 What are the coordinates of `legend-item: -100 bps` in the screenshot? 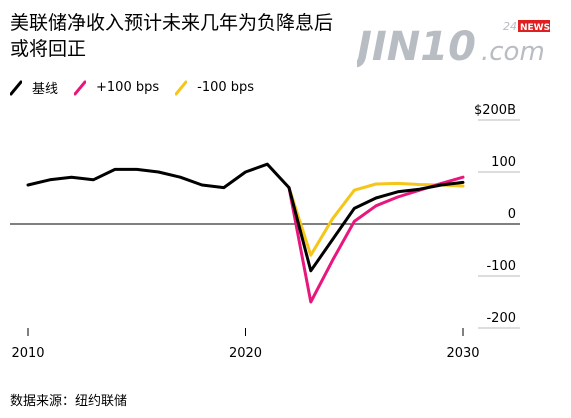 It's located at (214, 88).